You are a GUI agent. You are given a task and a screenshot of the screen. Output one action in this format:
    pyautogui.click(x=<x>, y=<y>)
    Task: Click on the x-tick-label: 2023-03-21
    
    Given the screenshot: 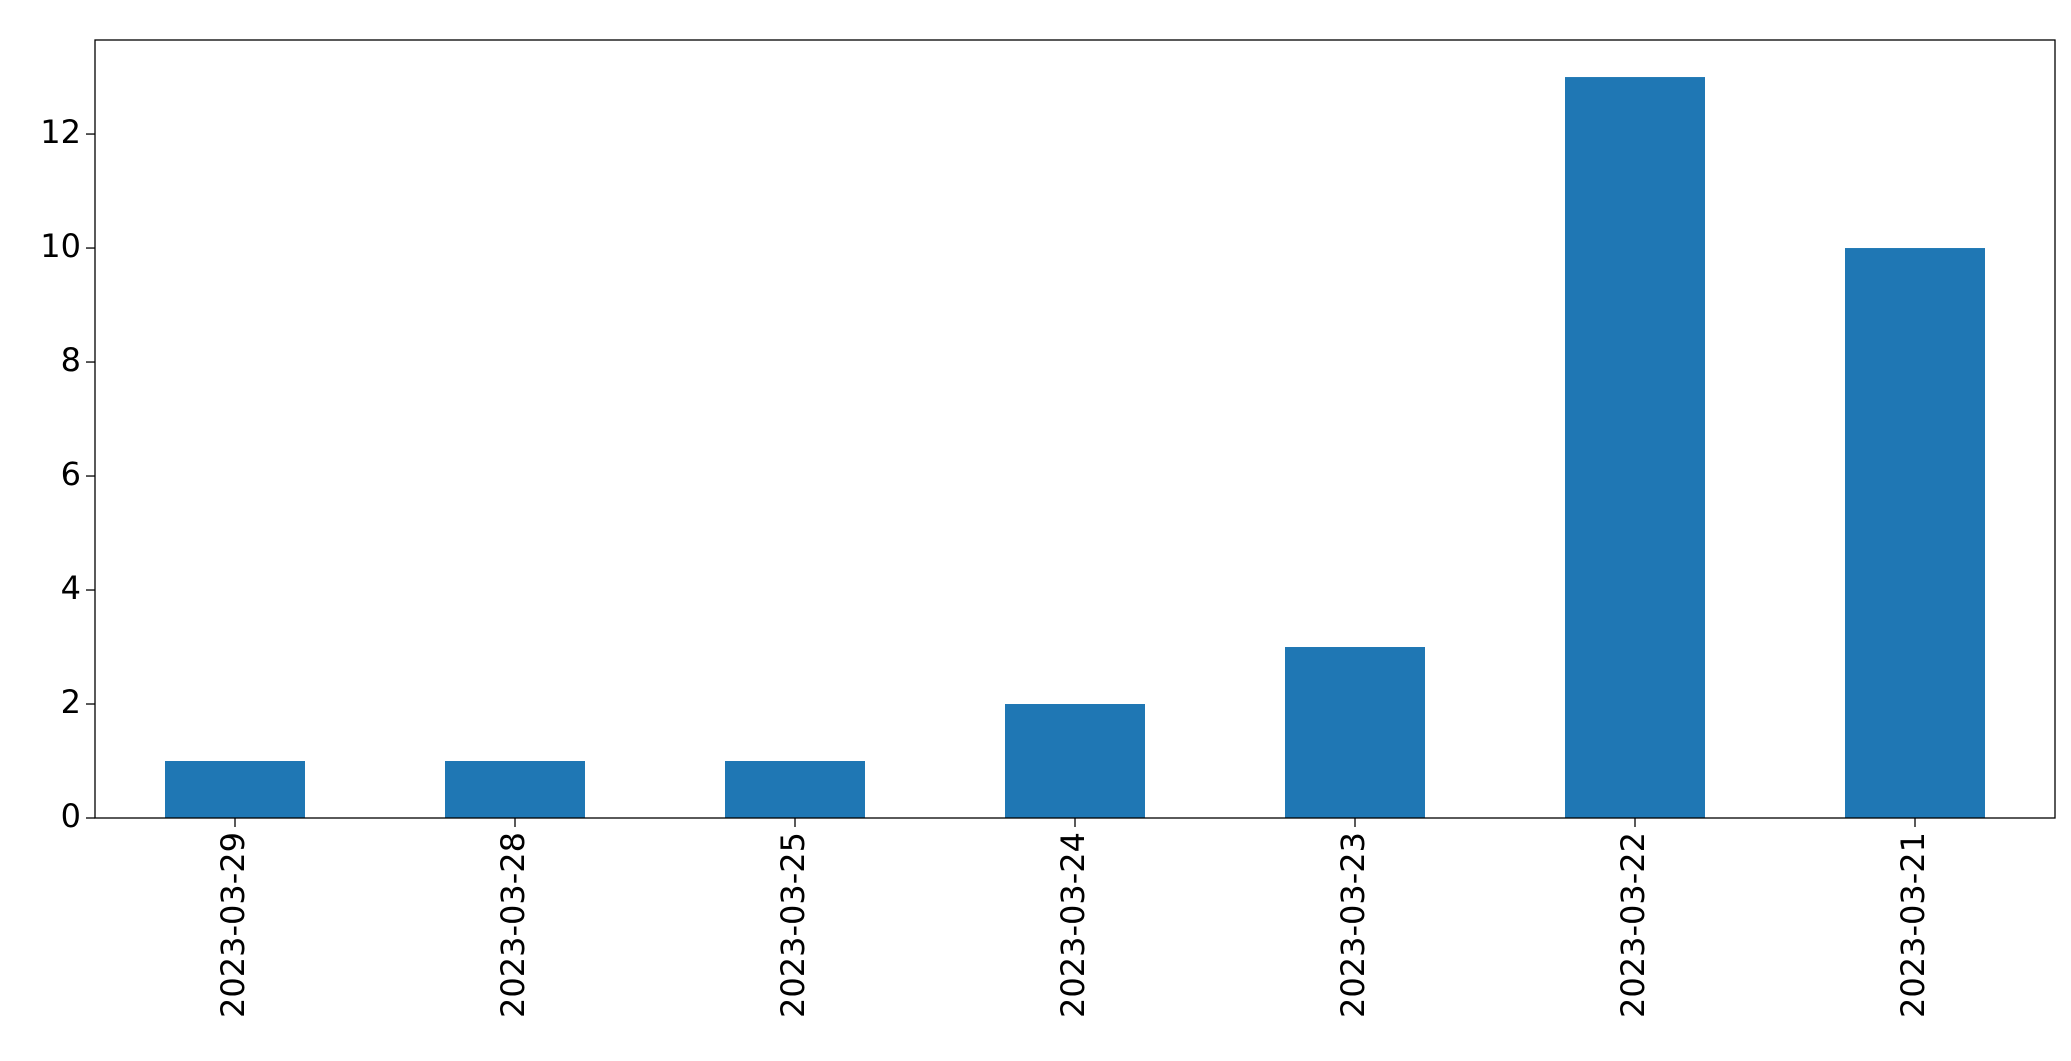 What is the action you would take?
    pyautogui.click(x=1913, y=925)
    